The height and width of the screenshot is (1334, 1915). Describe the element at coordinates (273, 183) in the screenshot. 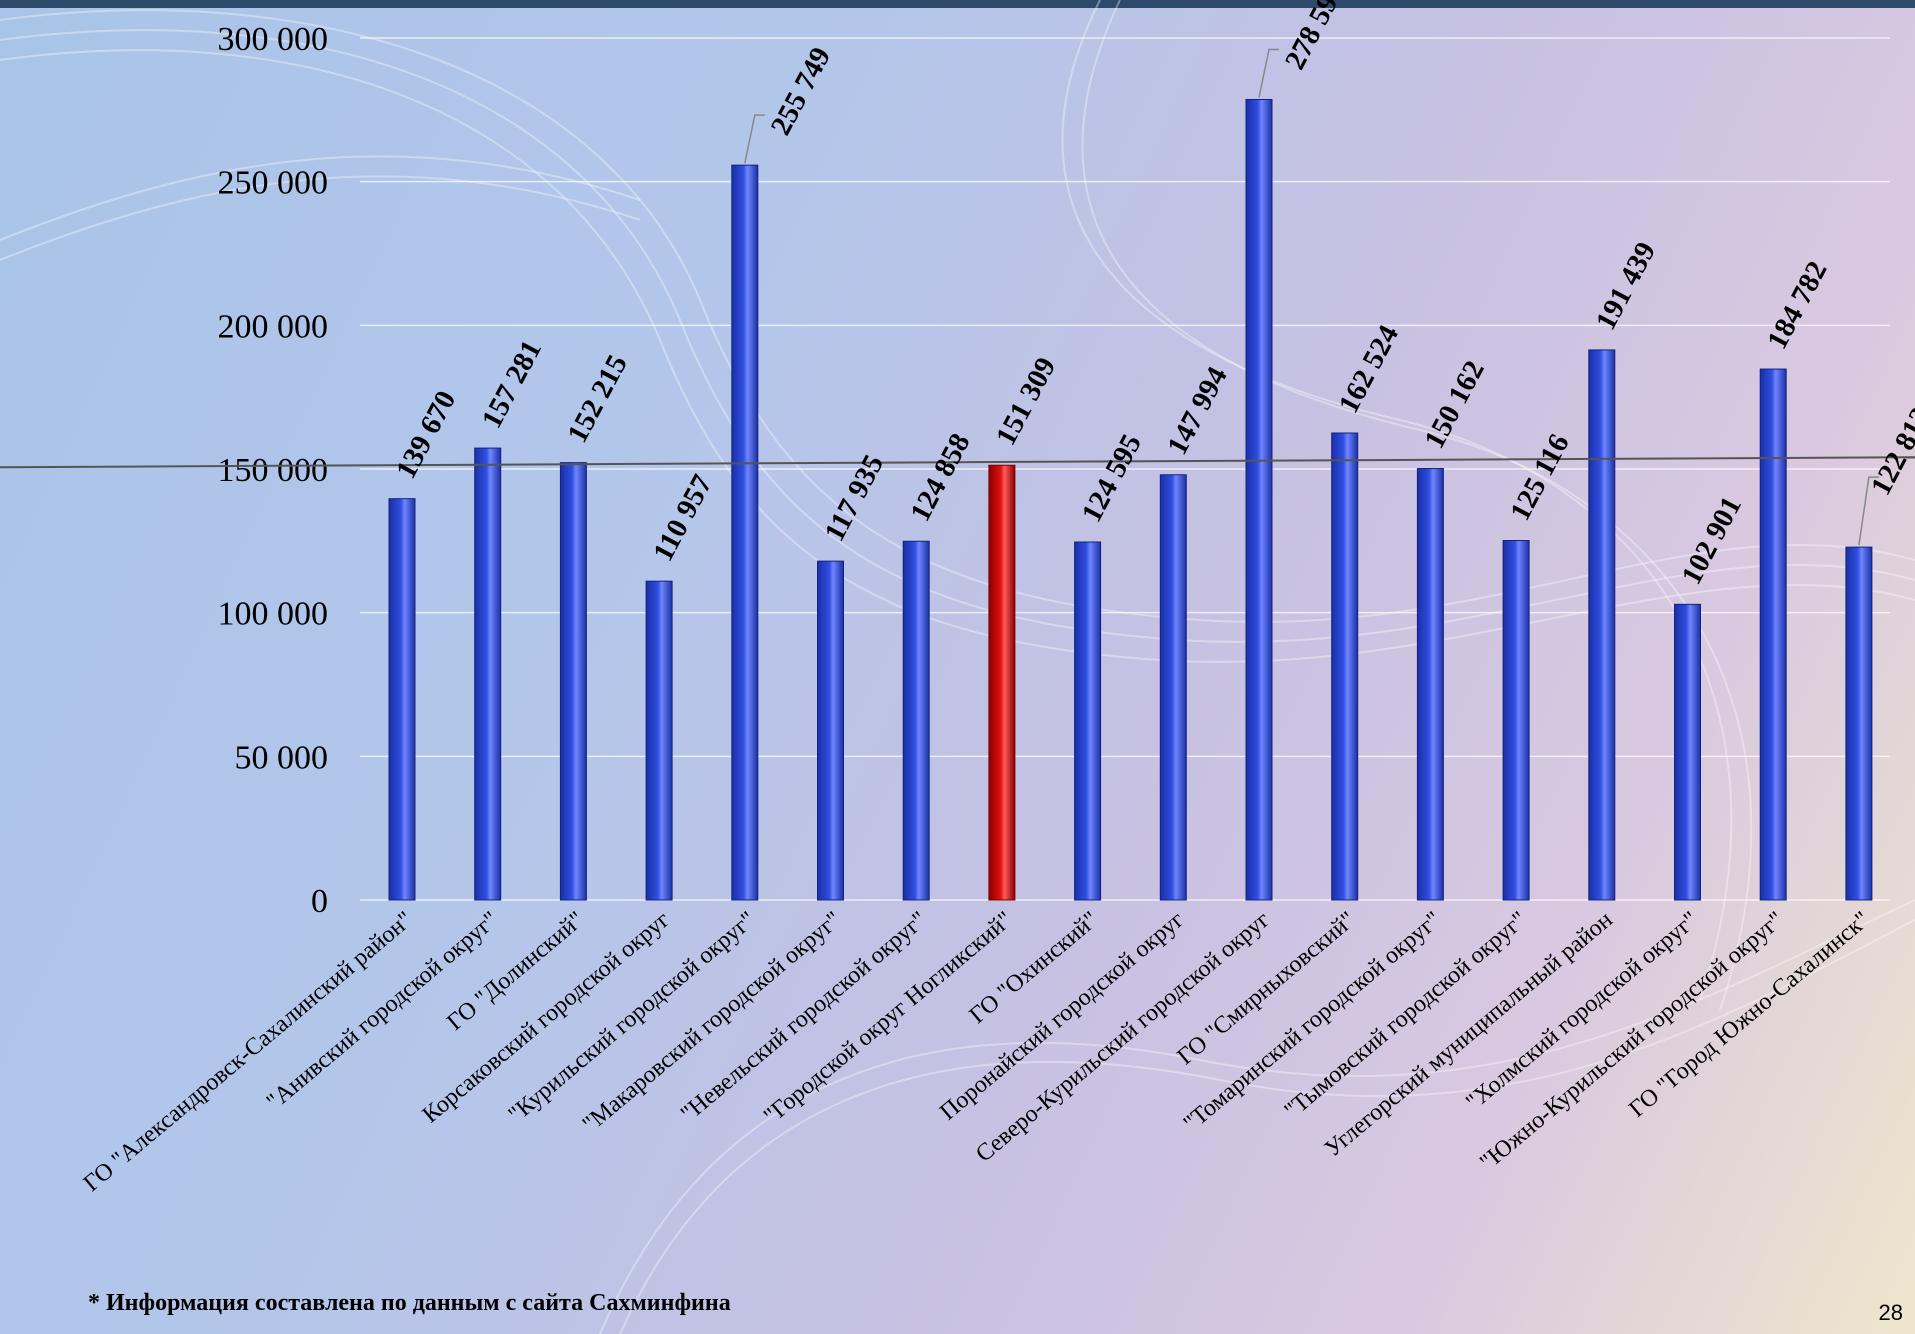

I see `y-tick-label: 250 000` at that location.